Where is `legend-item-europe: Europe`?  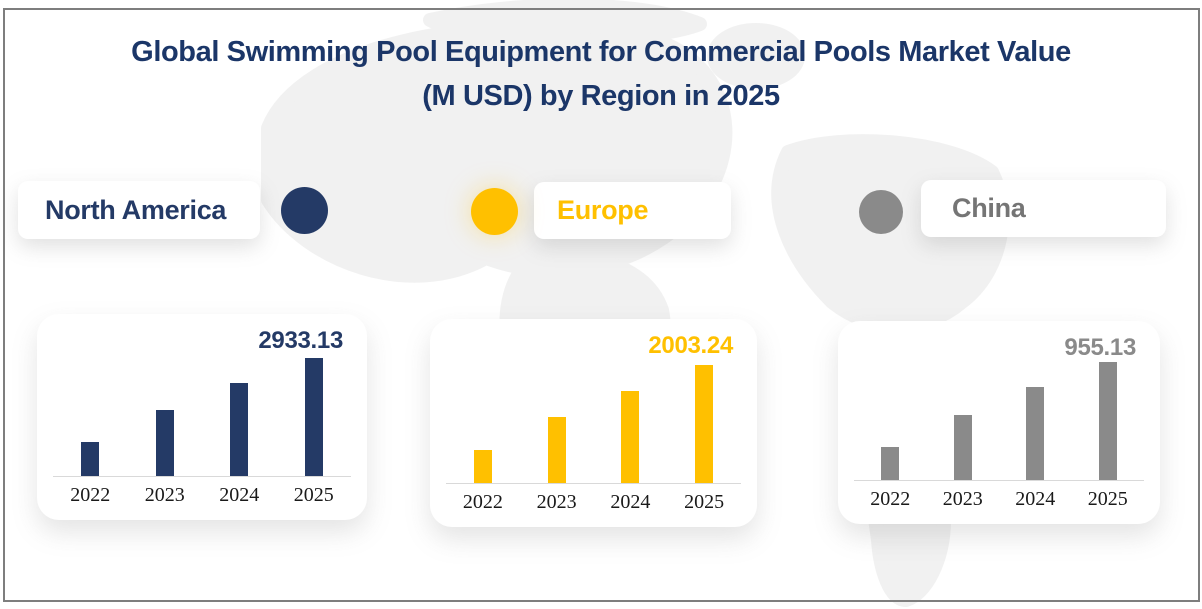 legend-item-europe: Europe is located at coordinates (632, 210).